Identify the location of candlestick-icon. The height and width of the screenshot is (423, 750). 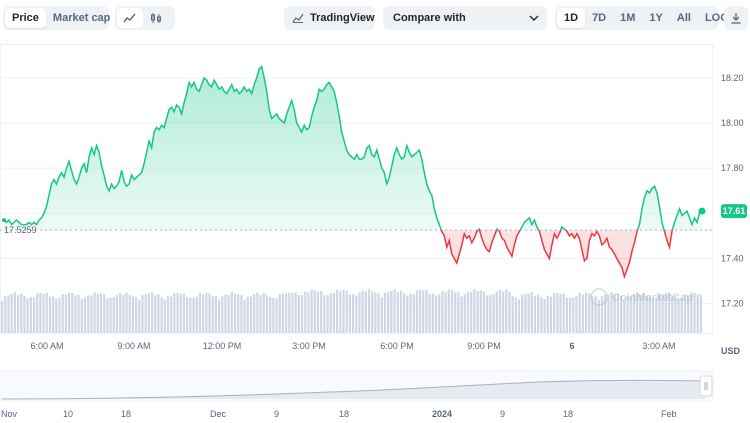
(156, 18).